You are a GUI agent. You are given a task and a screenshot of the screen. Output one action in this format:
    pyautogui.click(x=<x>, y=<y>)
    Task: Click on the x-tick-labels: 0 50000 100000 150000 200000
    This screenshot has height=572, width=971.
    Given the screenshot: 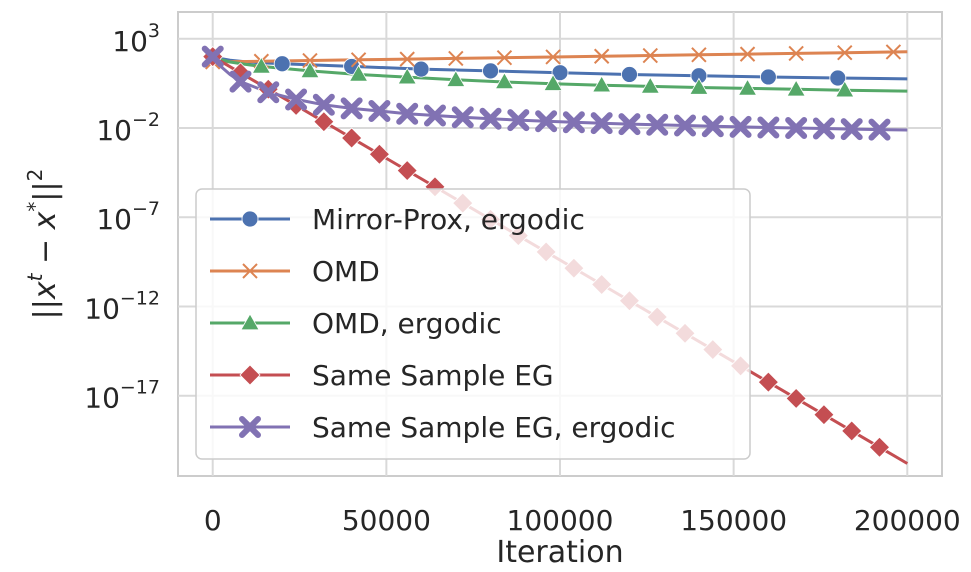 What is the action you would take?
    pyautogui.click(x=582, y=520)
    